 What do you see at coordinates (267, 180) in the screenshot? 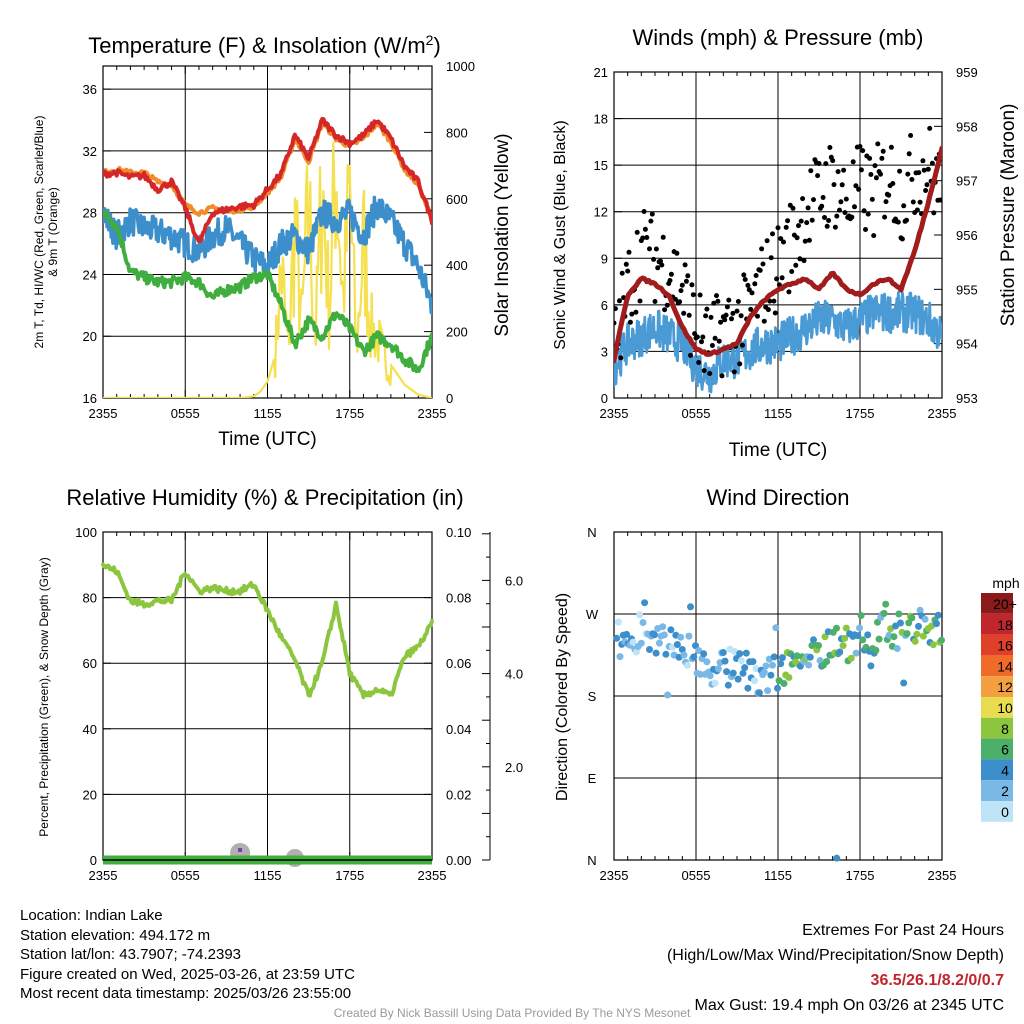
I see `temp-2m-line` at bounding box center [267, 180].